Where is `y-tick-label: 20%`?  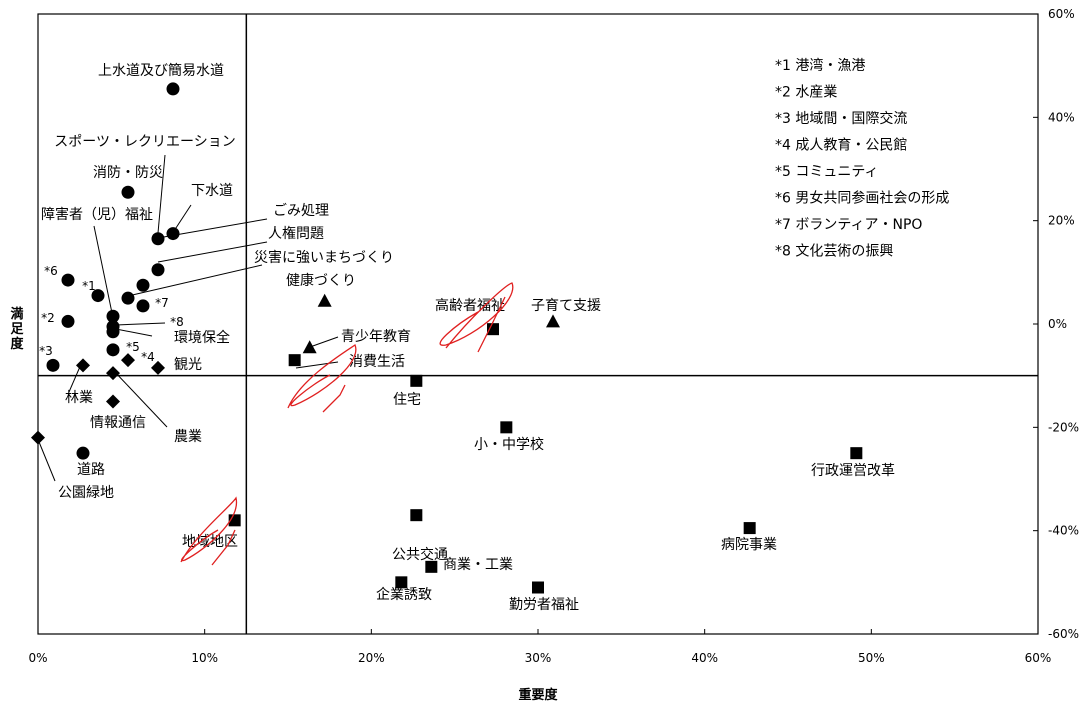
y-tick-label: 20% is located at coordinates (1061, 221).